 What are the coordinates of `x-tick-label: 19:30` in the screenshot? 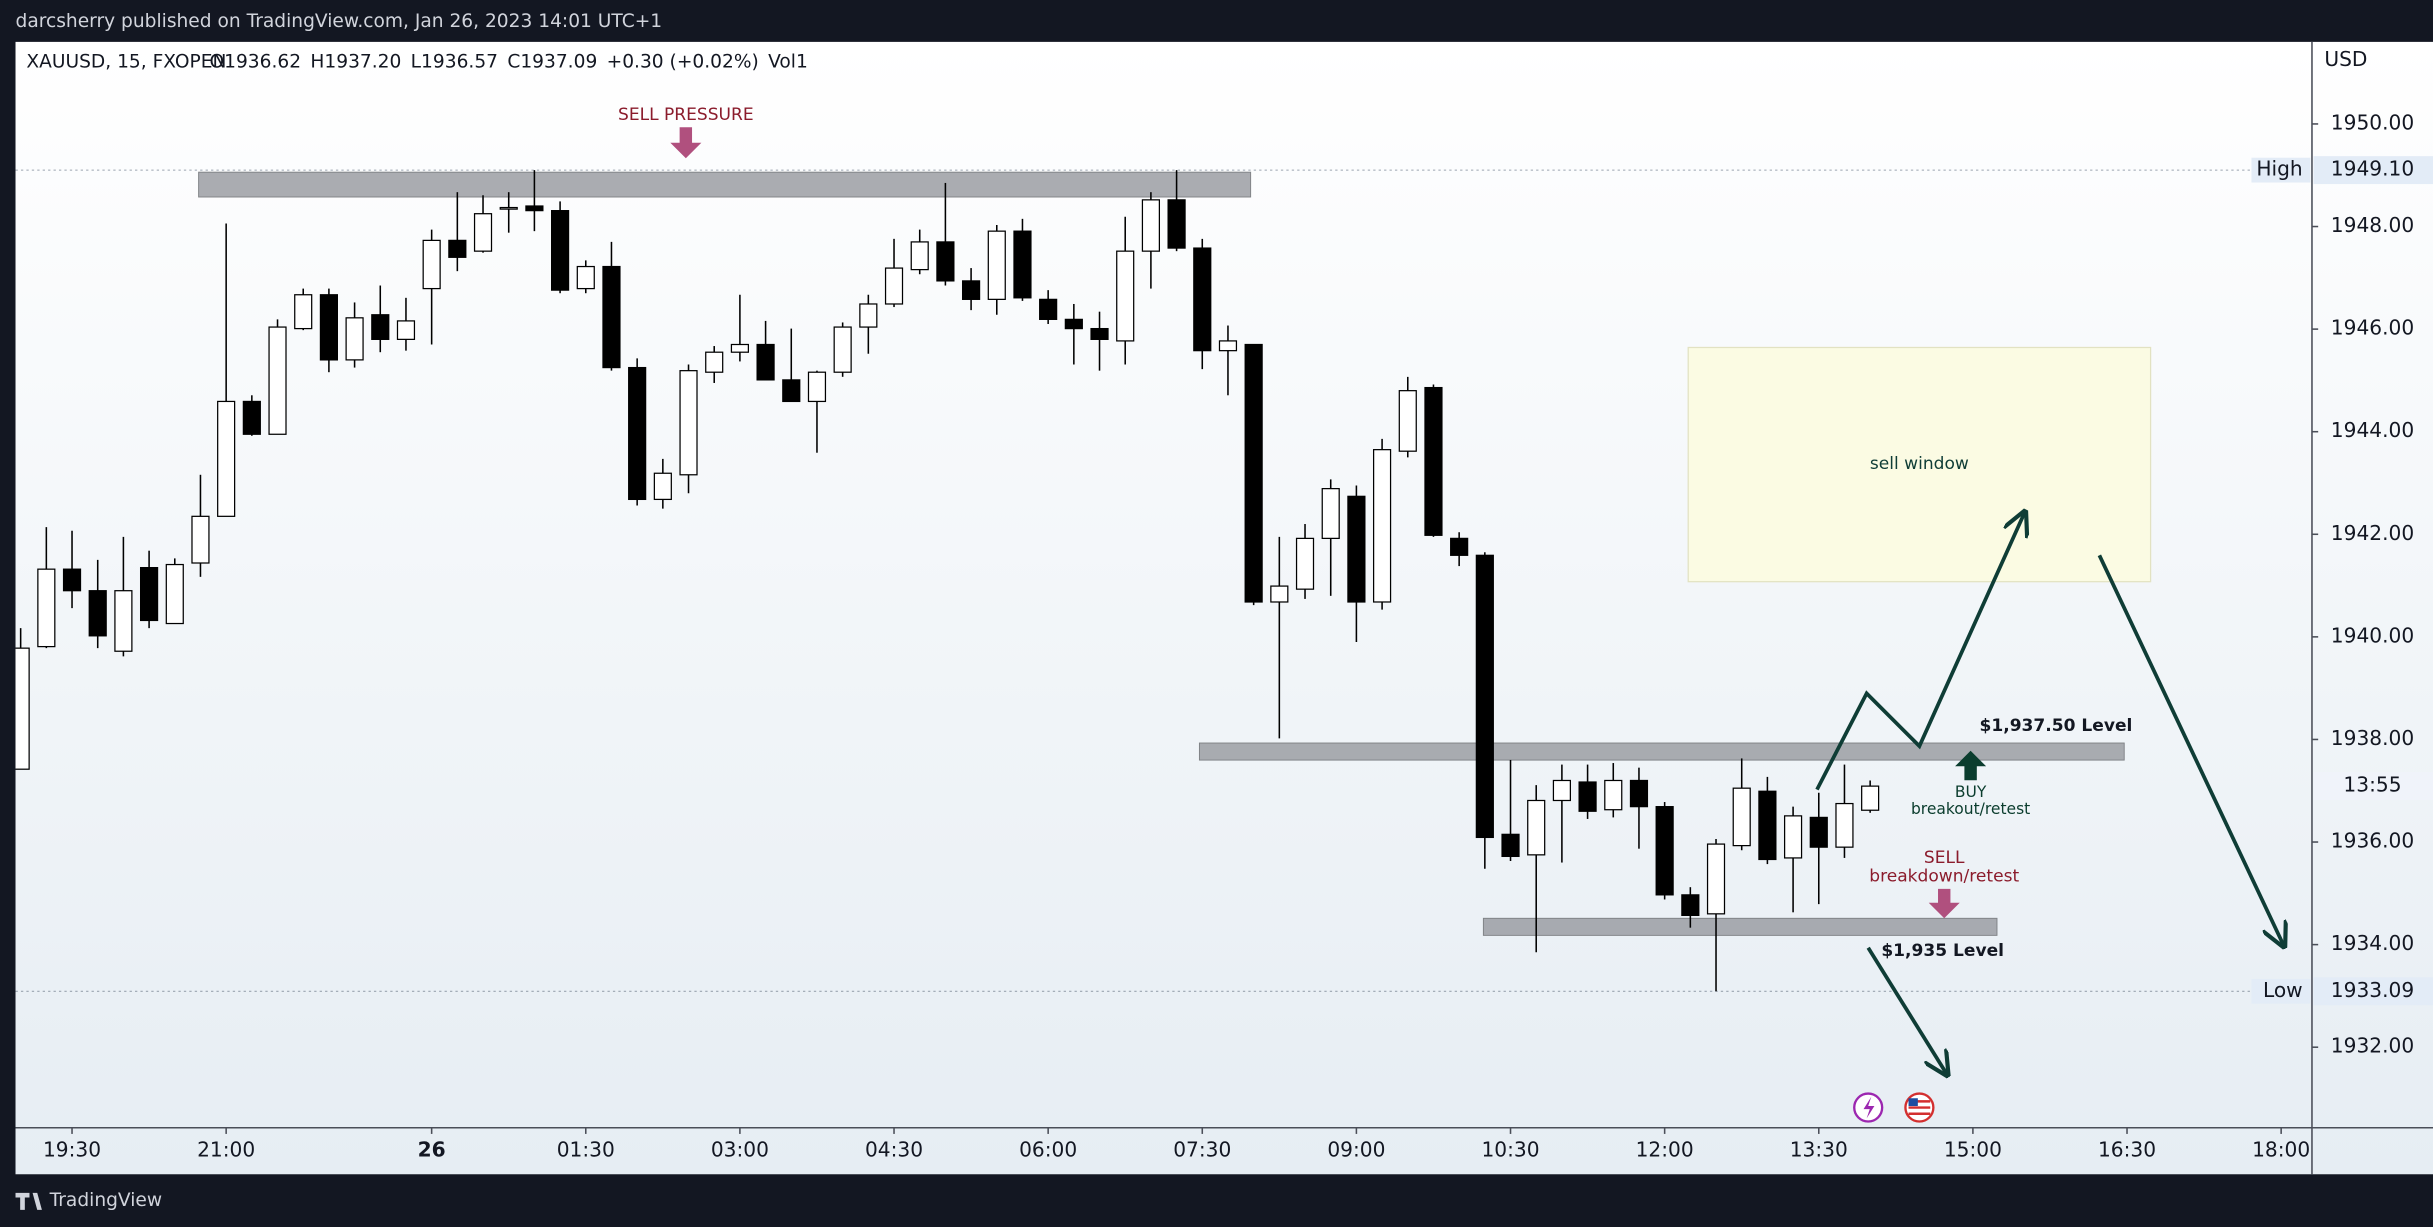 It's located at (72, 1149).